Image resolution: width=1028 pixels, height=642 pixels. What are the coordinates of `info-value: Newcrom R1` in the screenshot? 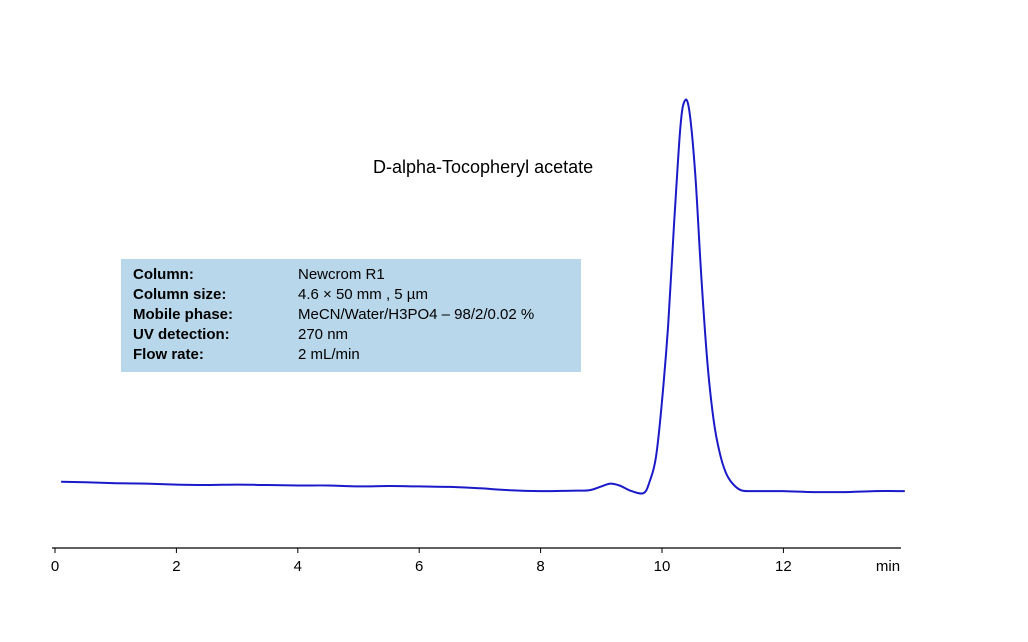 It's located at (341, 274).